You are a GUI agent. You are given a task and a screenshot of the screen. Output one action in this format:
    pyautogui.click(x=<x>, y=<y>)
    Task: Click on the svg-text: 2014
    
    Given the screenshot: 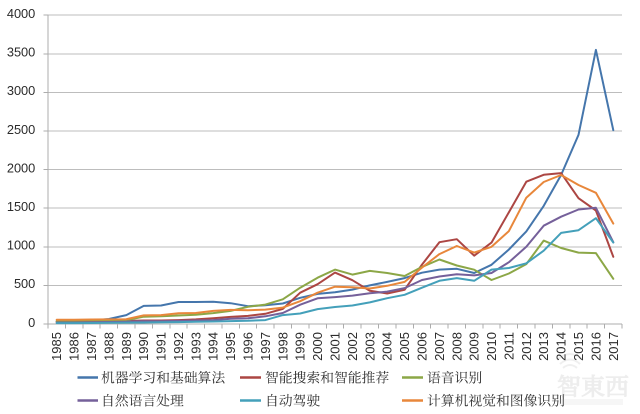 What is the action you would take?
    pyautogui.click(x=561, y=346)
    